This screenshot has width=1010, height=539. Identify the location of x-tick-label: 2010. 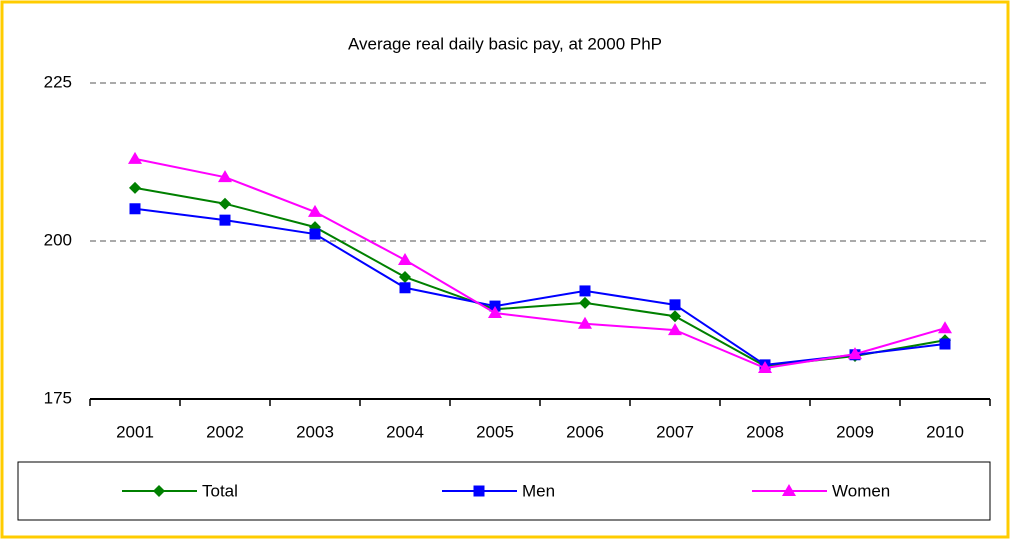
(945, 431).